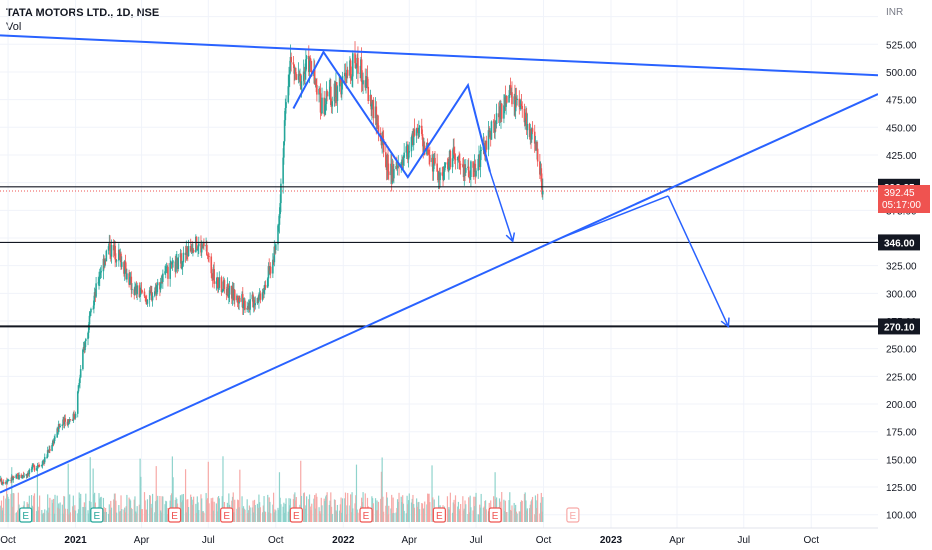  I want to click on y-tick-label: 200.00, so click(901, 405).